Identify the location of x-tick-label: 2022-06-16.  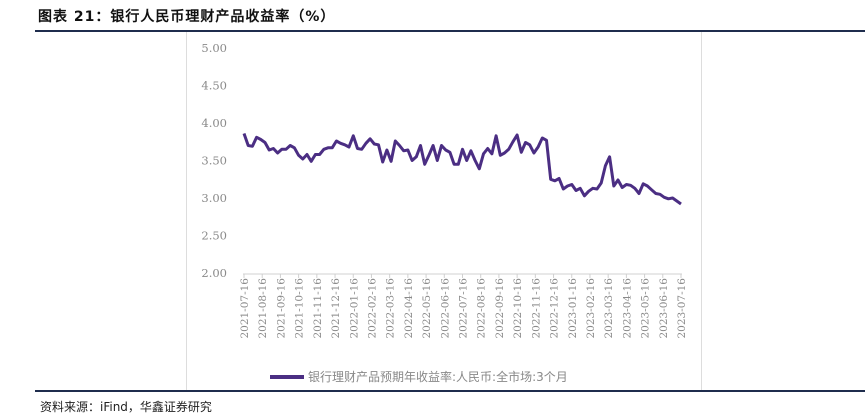
(445, 308).